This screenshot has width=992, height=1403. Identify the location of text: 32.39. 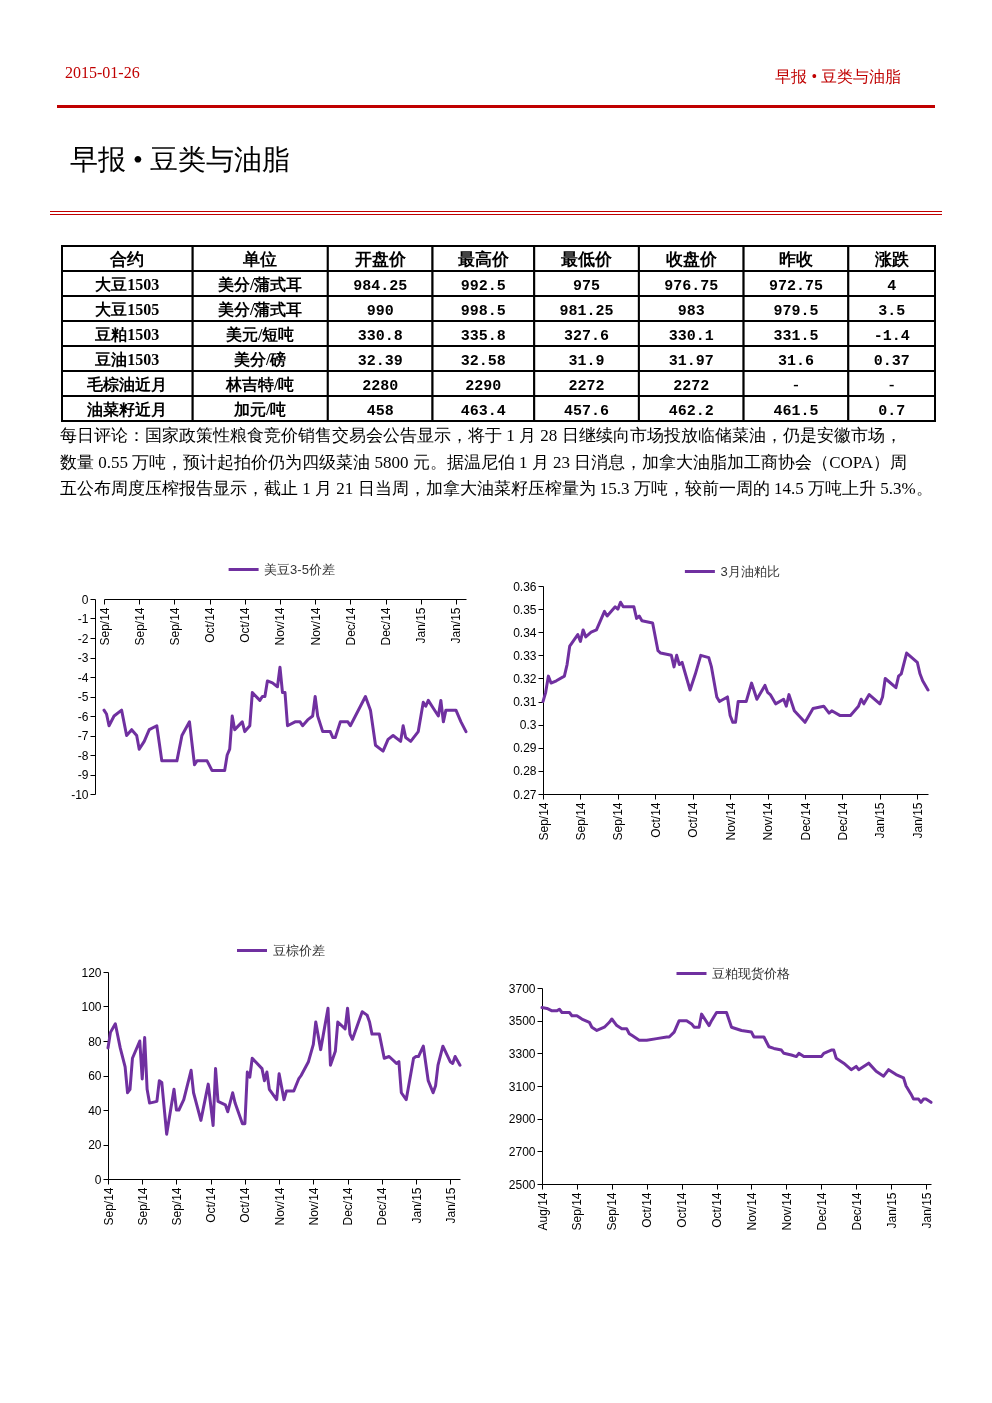
(380, 361).